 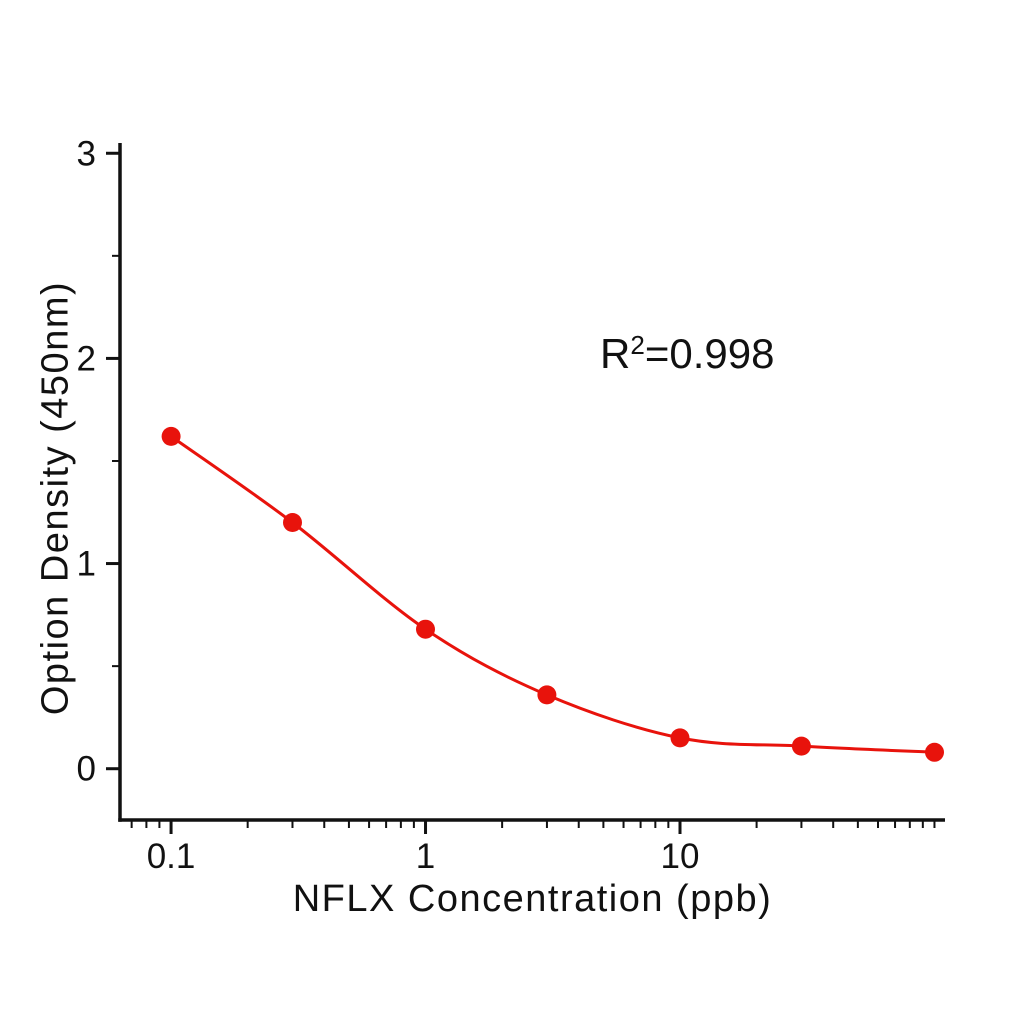 What do you see at coordinates (86, 358) in the screenshot?
I see `y-tick-label: 2` at bounding box center [86, 358].